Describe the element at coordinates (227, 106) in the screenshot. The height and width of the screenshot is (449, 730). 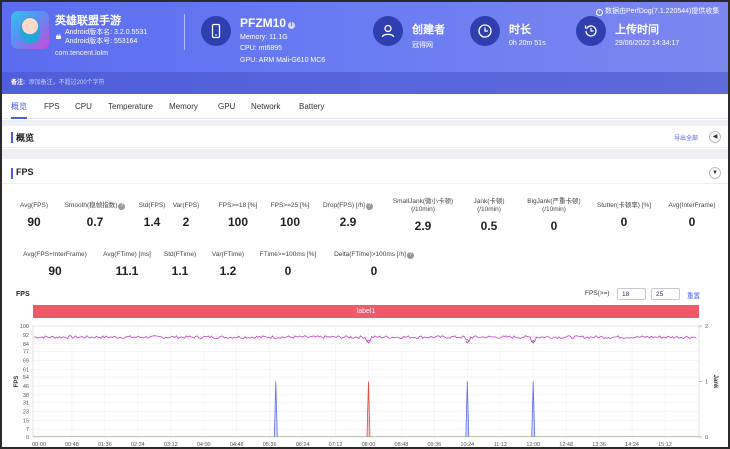
I see `tab-gpu: GPU` at that location.